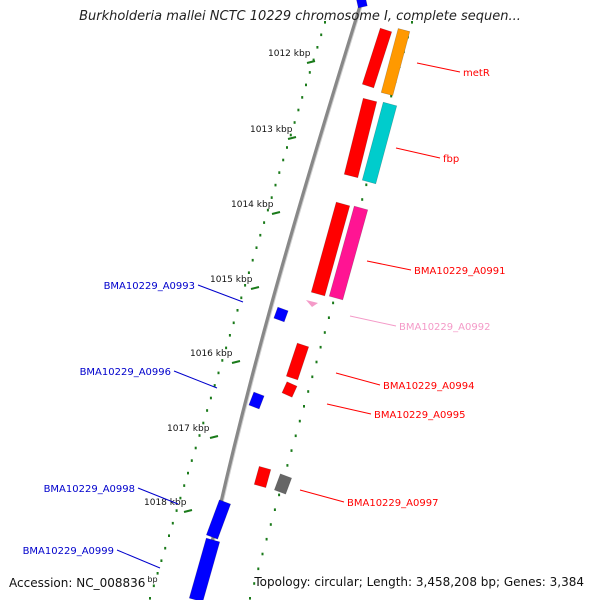 This screenshot has width=600, height=600. What do you see at coordinates (459, 271) in the screenshot?
I see `gene-label: BMA10229_A0991` at bounding box center [459, 271].